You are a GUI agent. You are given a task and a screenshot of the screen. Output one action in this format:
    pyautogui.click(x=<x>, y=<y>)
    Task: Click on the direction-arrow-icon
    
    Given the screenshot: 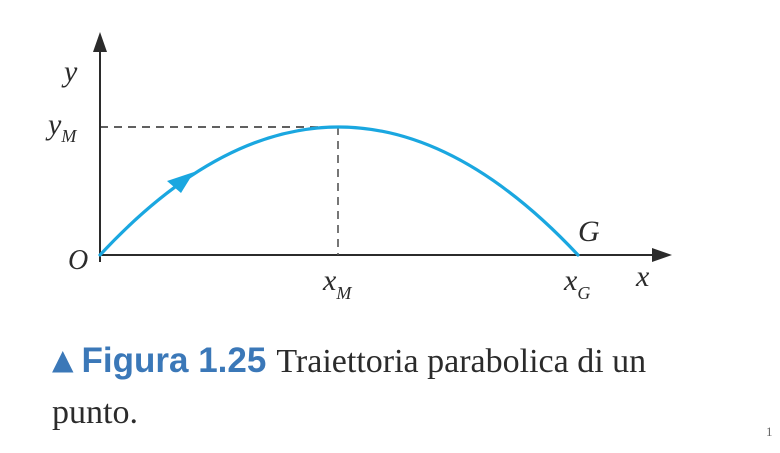 What is the action you would take?
    pyautogui.click(x=180, y=182)
    